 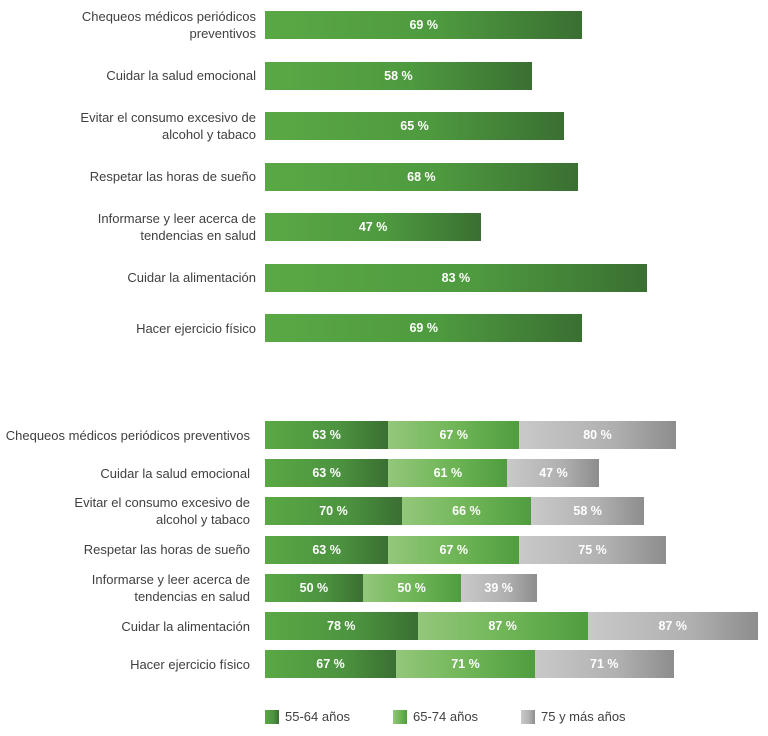 I want to click on bar-segment: 80 %, so click(x=597, y=435).